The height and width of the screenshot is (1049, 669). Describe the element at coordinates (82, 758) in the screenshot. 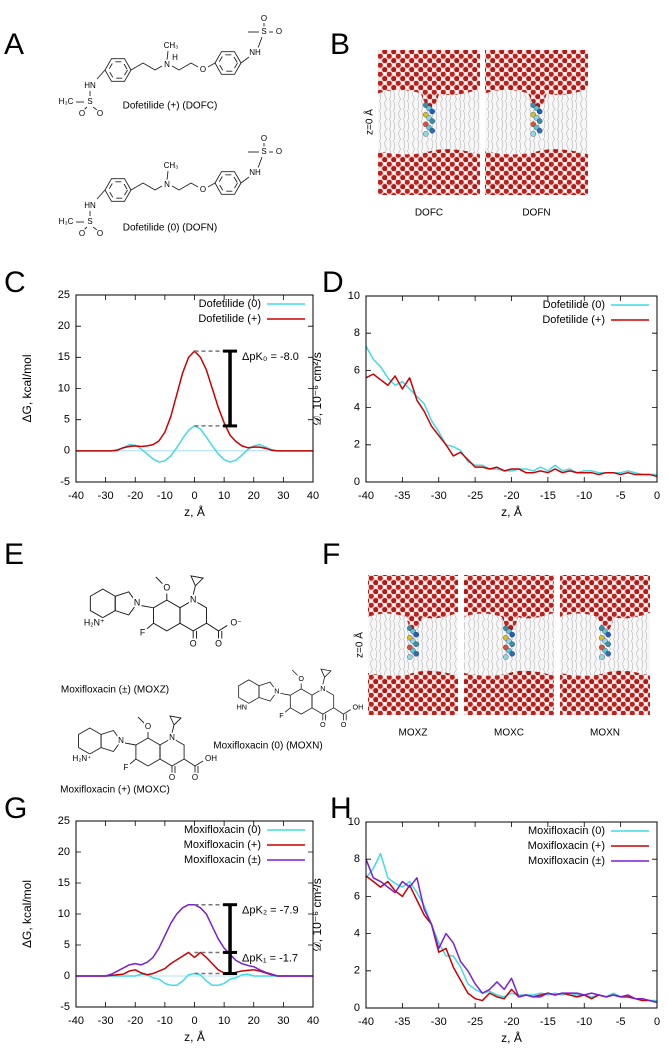

I see `atom-label: H₂N⁺` at that location.